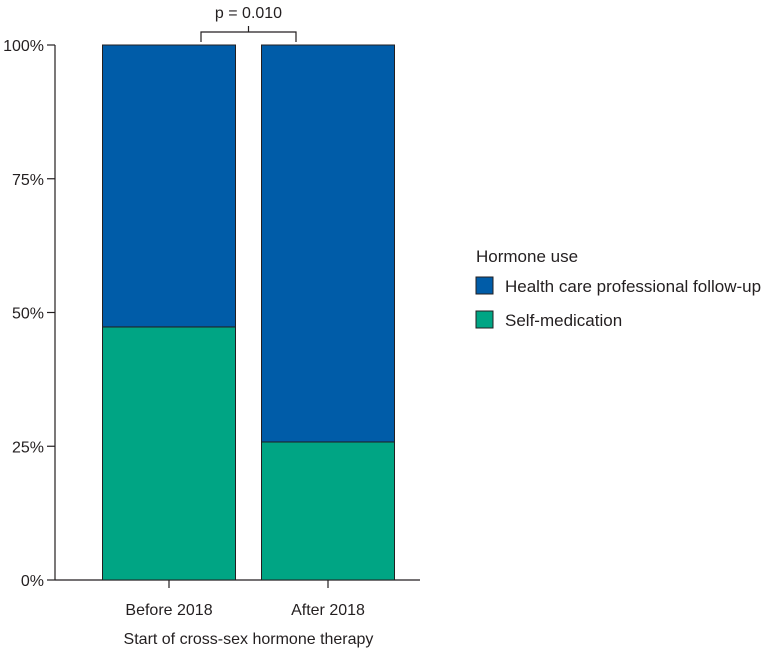  I want to click on legend-title: Hormone use, so click(527, 256).